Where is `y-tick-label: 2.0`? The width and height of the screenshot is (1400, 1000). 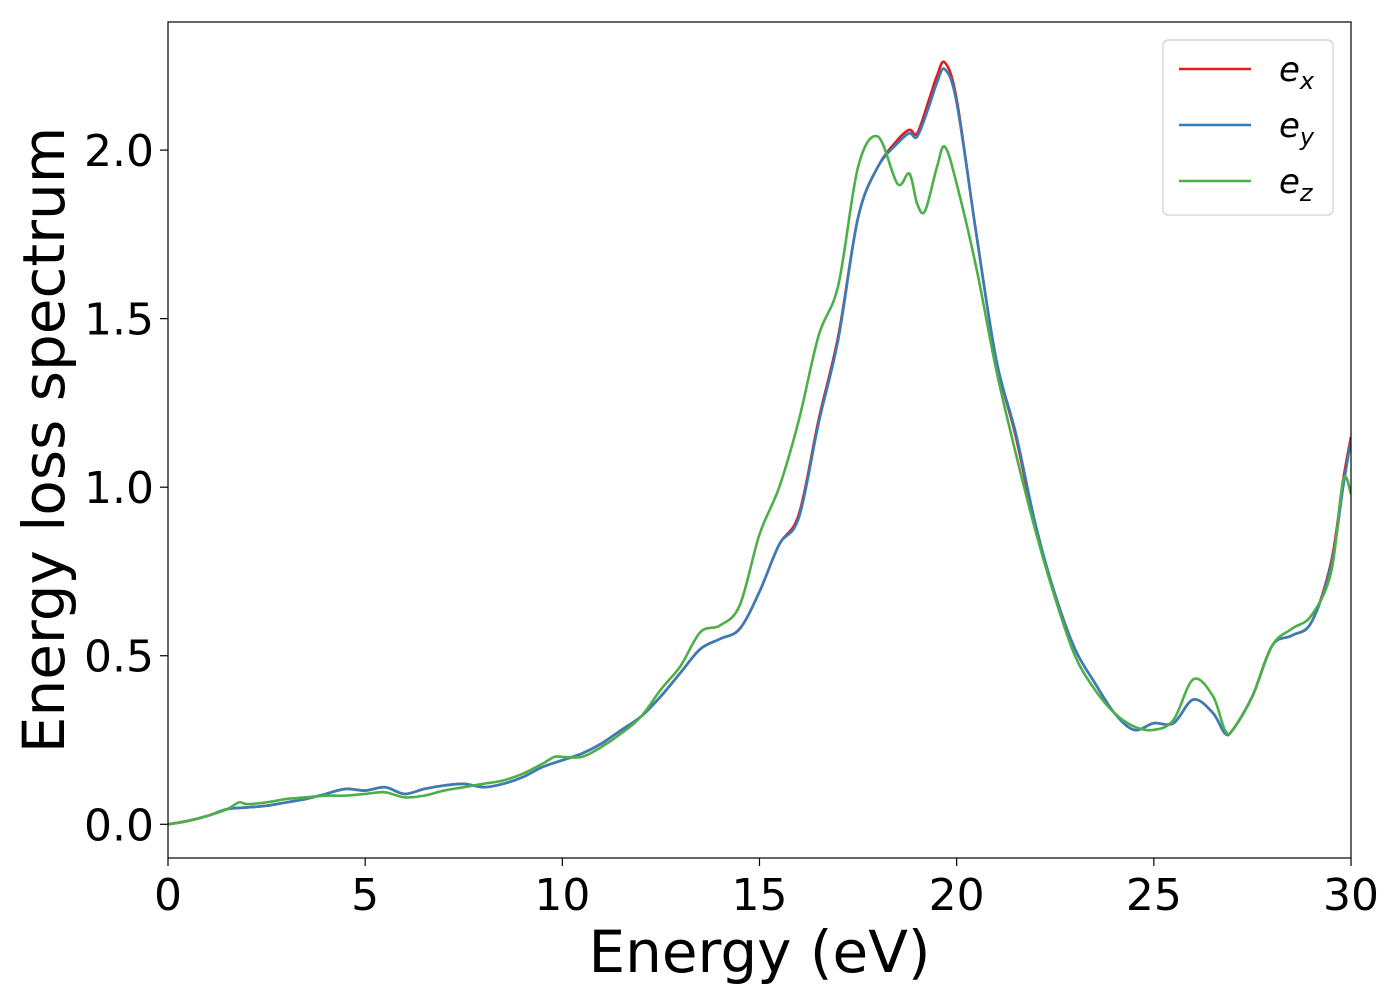 y-tick-label: 2.0 is located at coordinates (119, 151).